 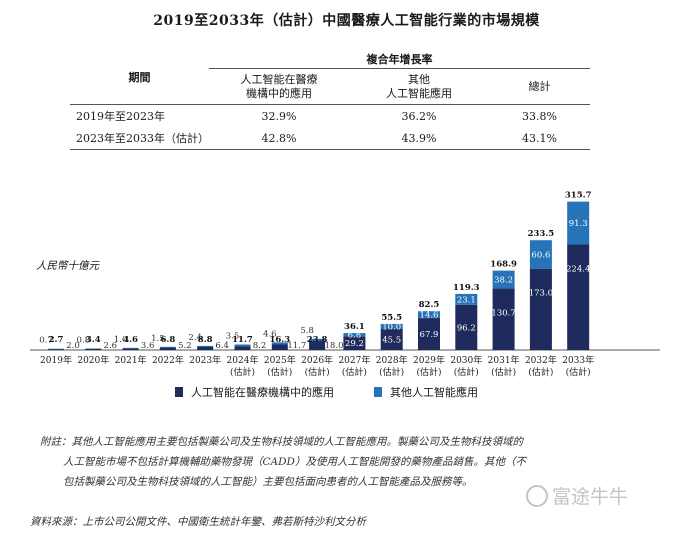 I want to click on x-tick-label: 2022年, so click(x=168, y=360).